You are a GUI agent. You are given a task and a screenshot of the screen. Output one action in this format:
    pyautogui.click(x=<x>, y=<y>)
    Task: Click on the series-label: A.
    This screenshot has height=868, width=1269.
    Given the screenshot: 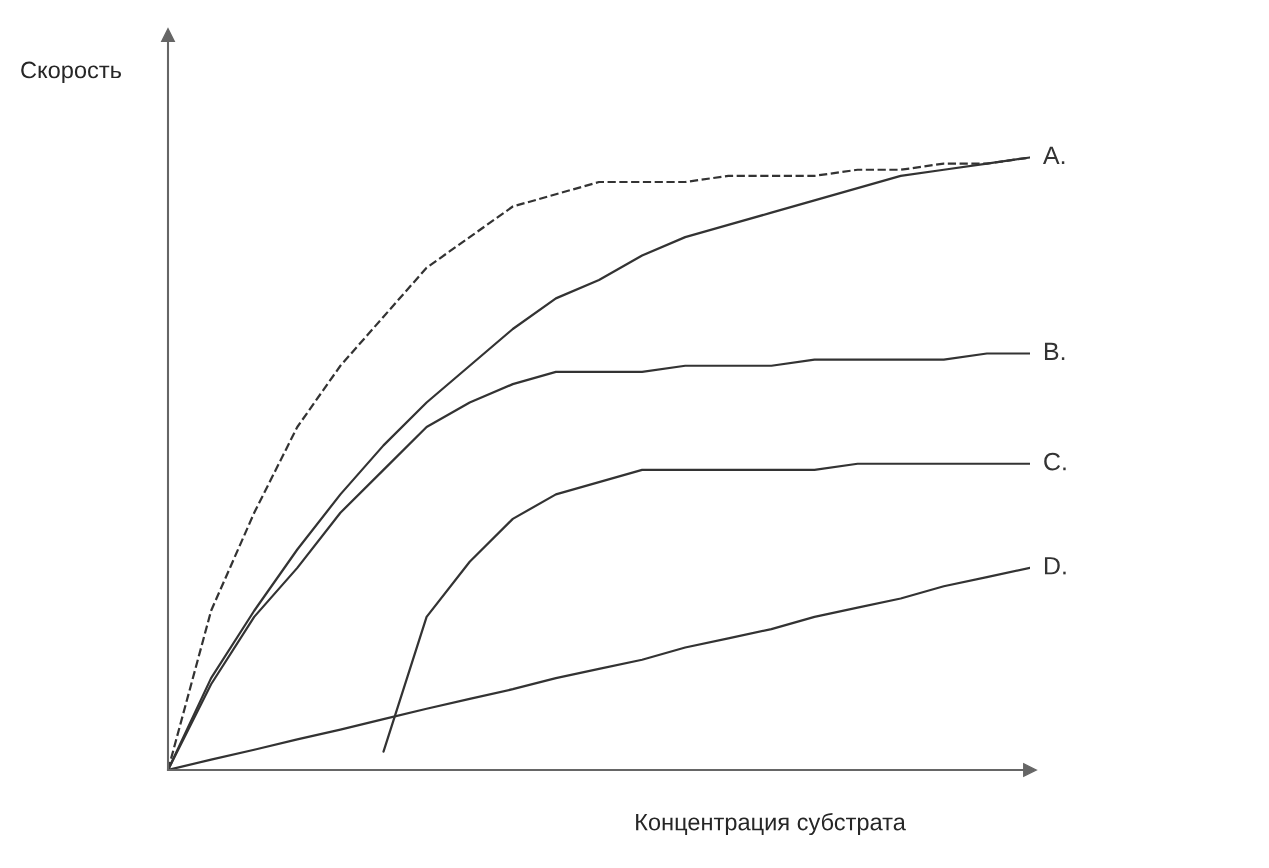 What is the action you would take?
    pyautogui.click(x=1053, y=155)
    